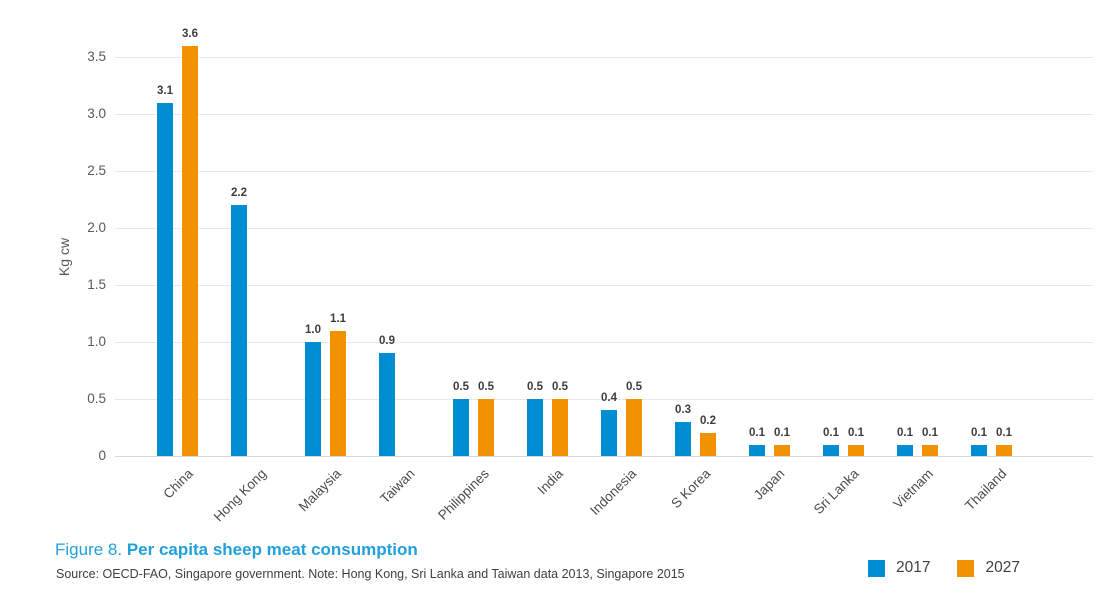  Describe the element at coordinates (930, 432) in the screenshot. I see `value-label-vietnam-2027: 0.1` at that location.